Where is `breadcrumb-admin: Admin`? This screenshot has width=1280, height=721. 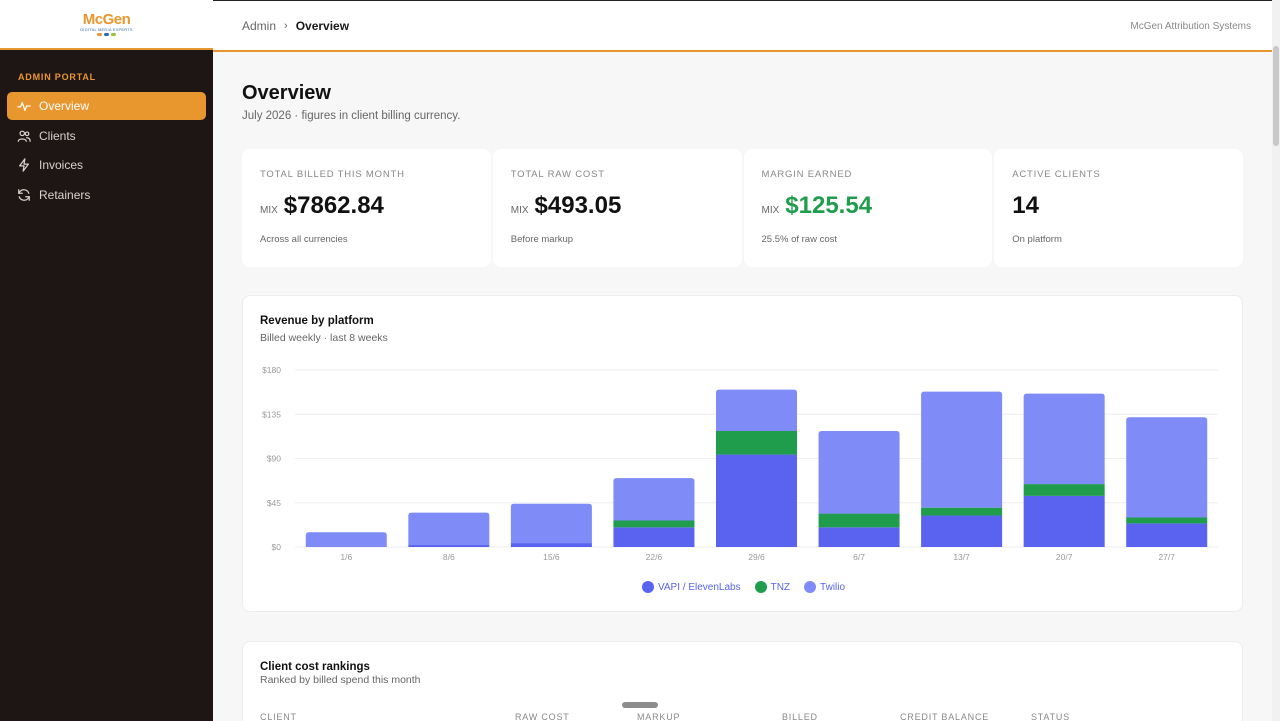
breadcrumb-admin: Admin is located at coordinates (259, 26).